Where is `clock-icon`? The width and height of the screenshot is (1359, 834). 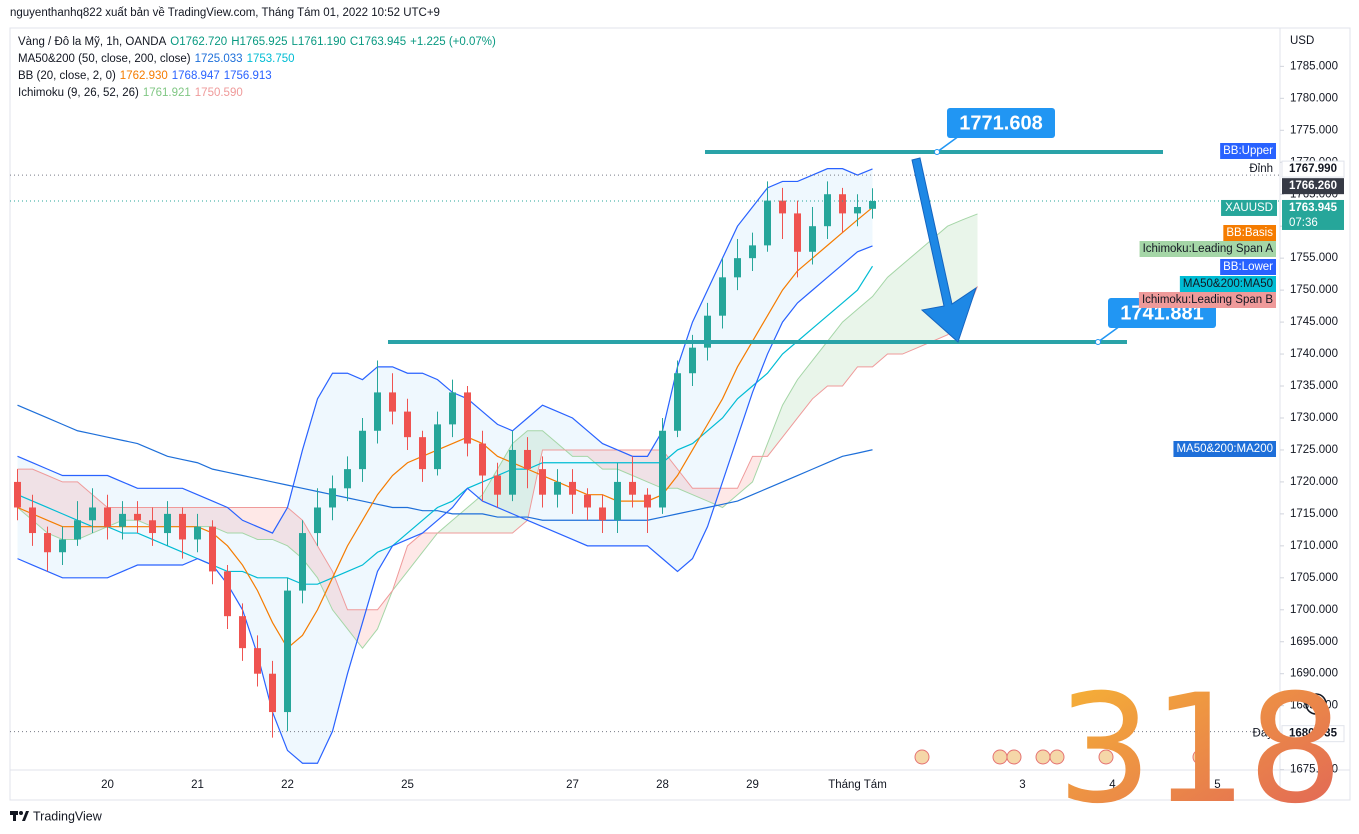
clock-icon is located at coordinates (1316, 704).